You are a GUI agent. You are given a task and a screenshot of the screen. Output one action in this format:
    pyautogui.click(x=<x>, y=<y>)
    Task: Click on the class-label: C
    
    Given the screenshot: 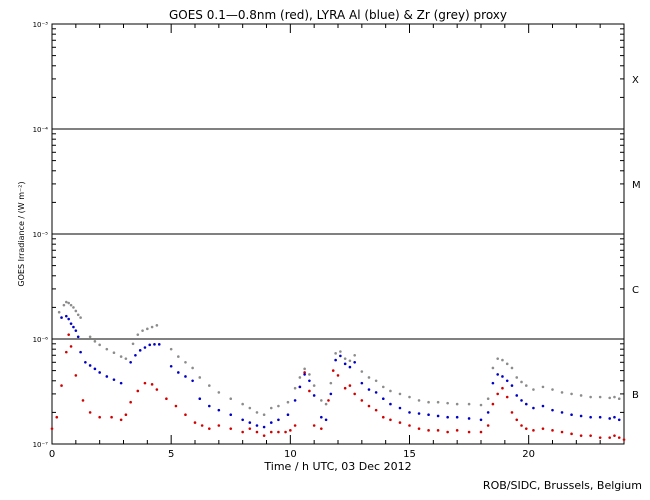 What is the action you would take?
    pyautogui.click(x=635, y=290)
    